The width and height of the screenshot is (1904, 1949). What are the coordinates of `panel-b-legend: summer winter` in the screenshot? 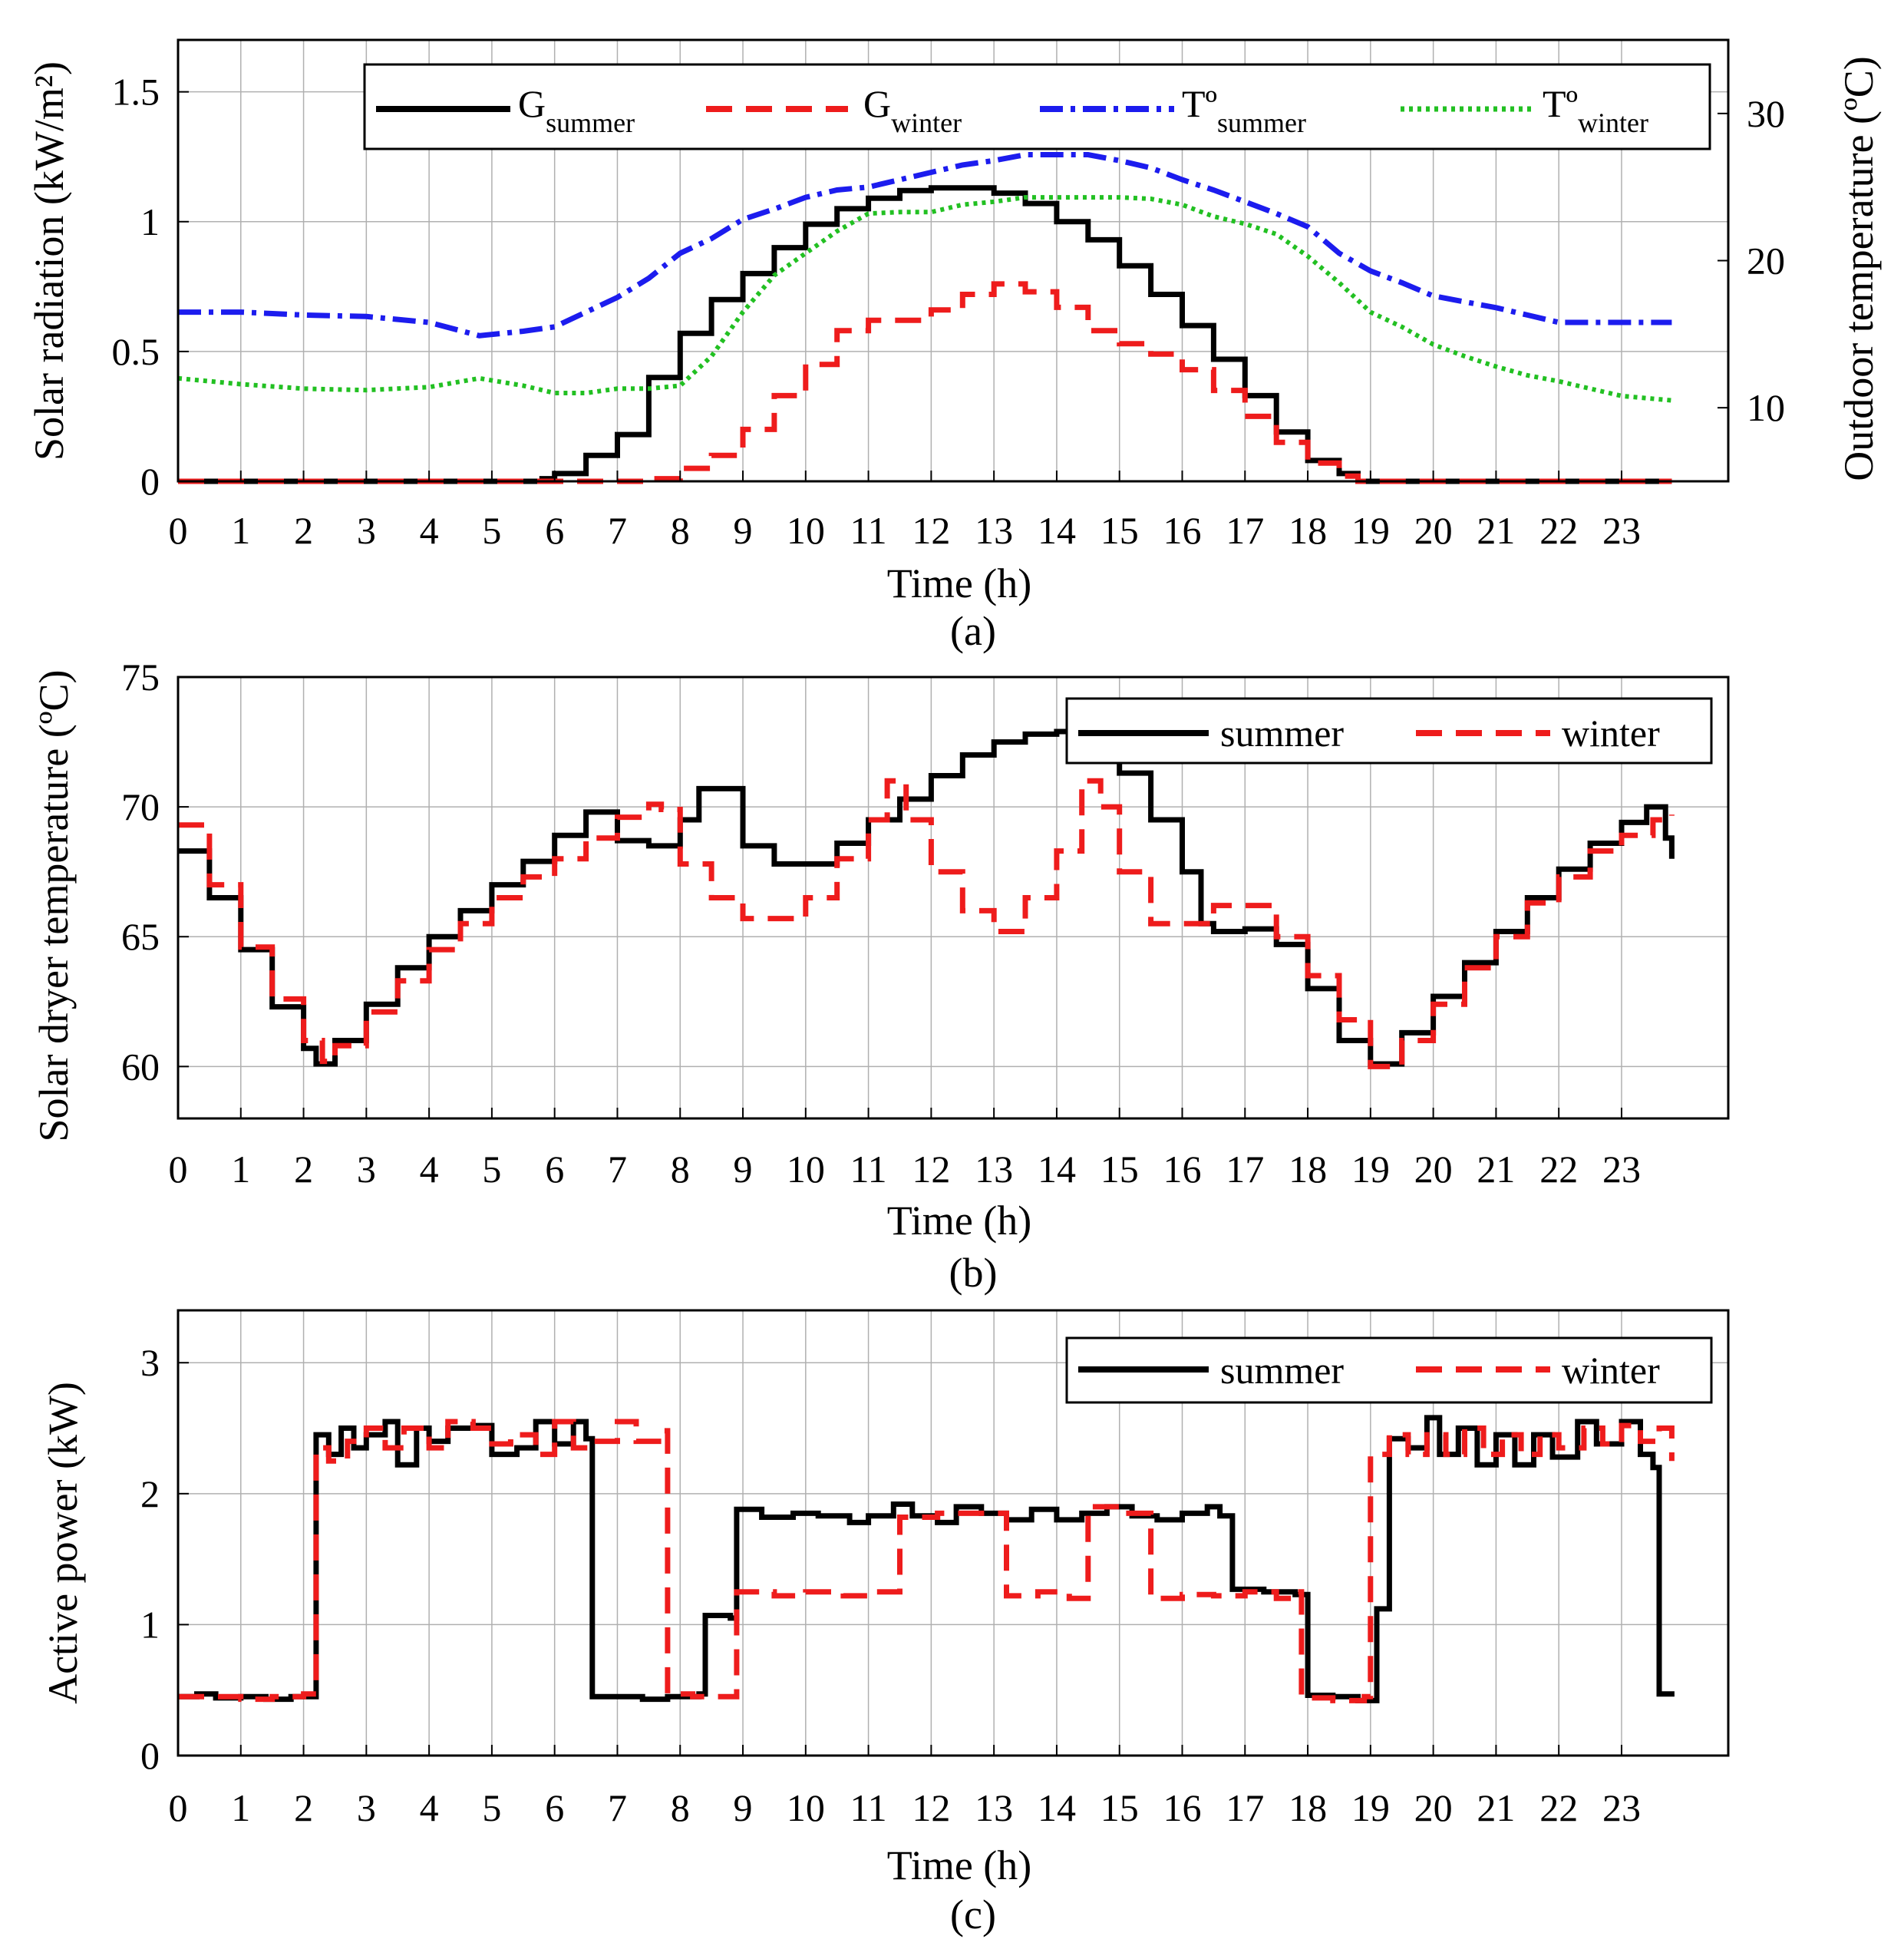 It's located at (1389, 731).